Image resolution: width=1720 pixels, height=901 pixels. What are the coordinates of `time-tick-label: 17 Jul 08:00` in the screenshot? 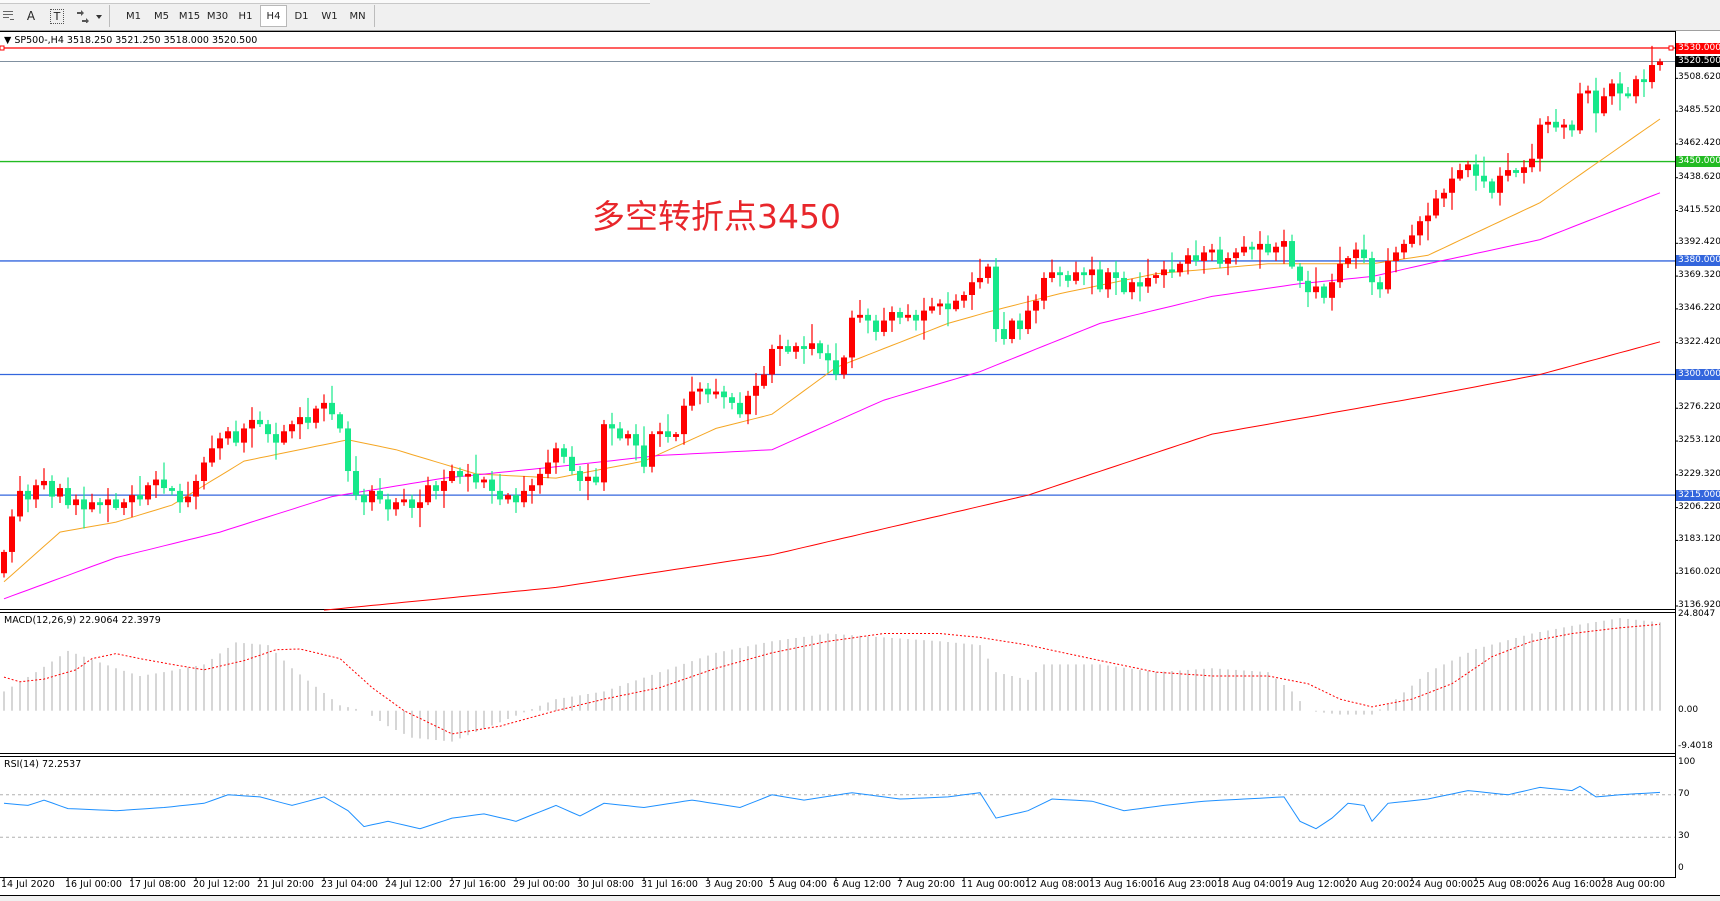 It's located at (157, 884).